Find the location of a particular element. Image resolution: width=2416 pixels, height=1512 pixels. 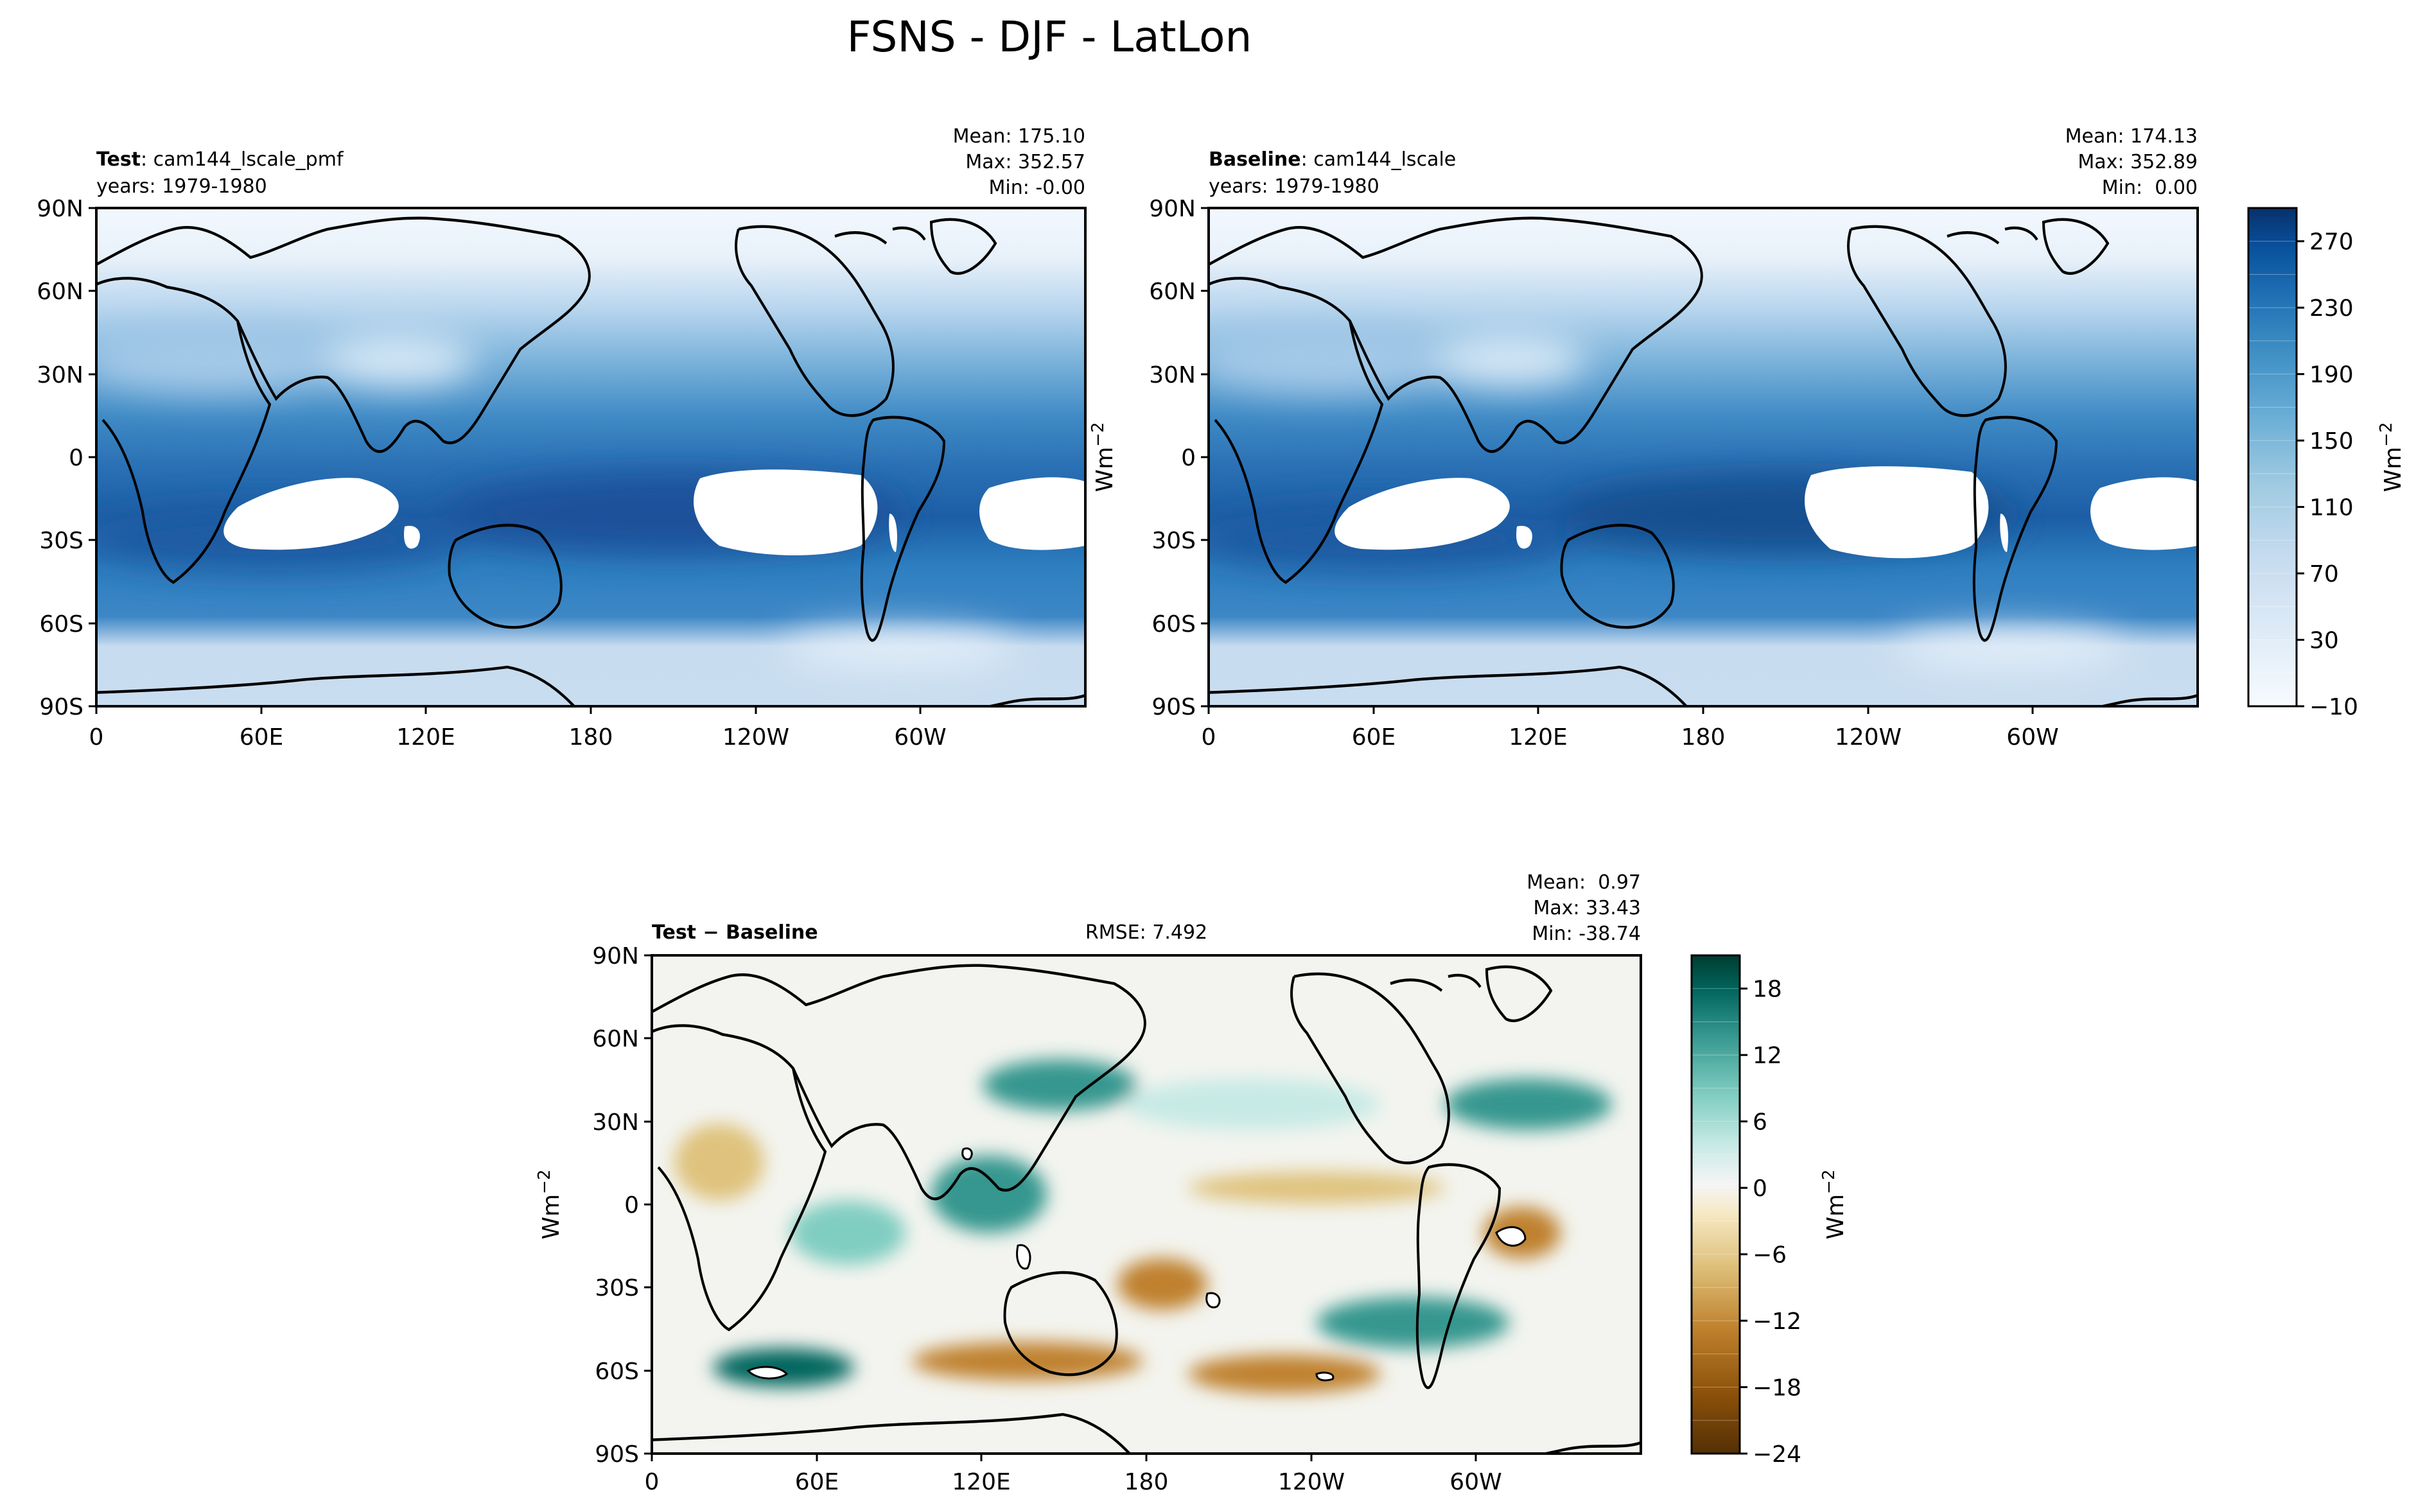

baseline-light-tibet is located at coordinates (1509, 359).